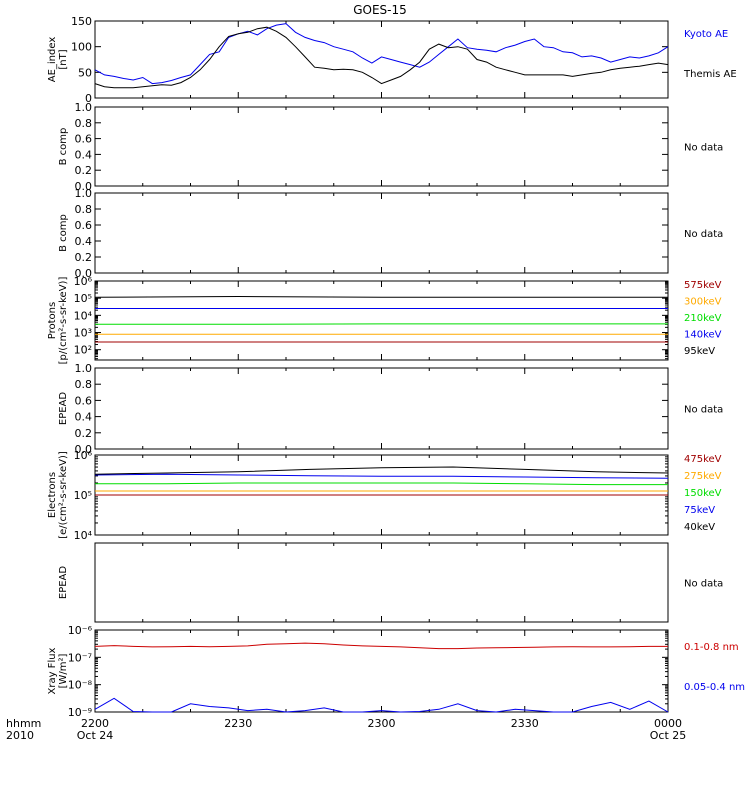 The width and height of the screenshot is (750, 800). What do you see at coordinates (23, 723) in the screenshot?
I see `time-row-label: hhmm` at bounding box center [23, 723].